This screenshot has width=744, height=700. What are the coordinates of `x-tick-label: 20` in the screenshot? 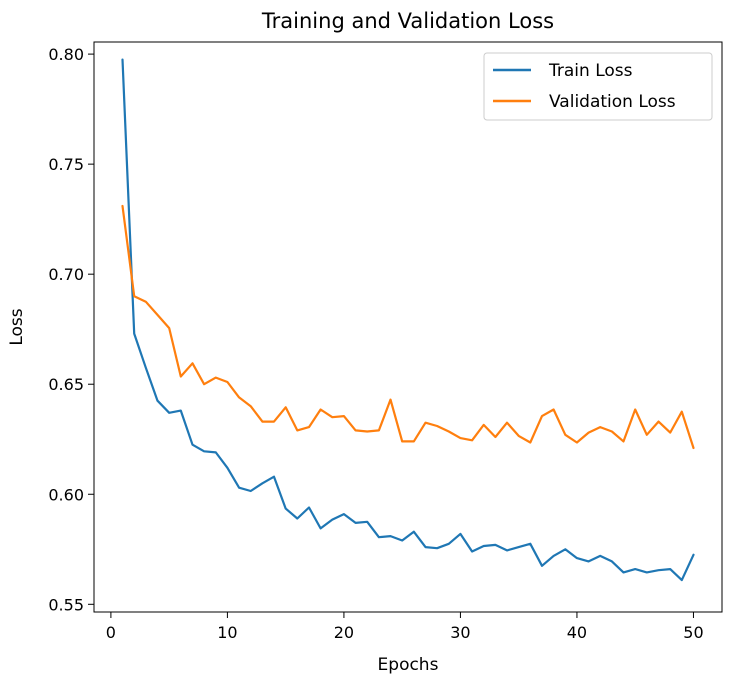 It's located at (344, 632).